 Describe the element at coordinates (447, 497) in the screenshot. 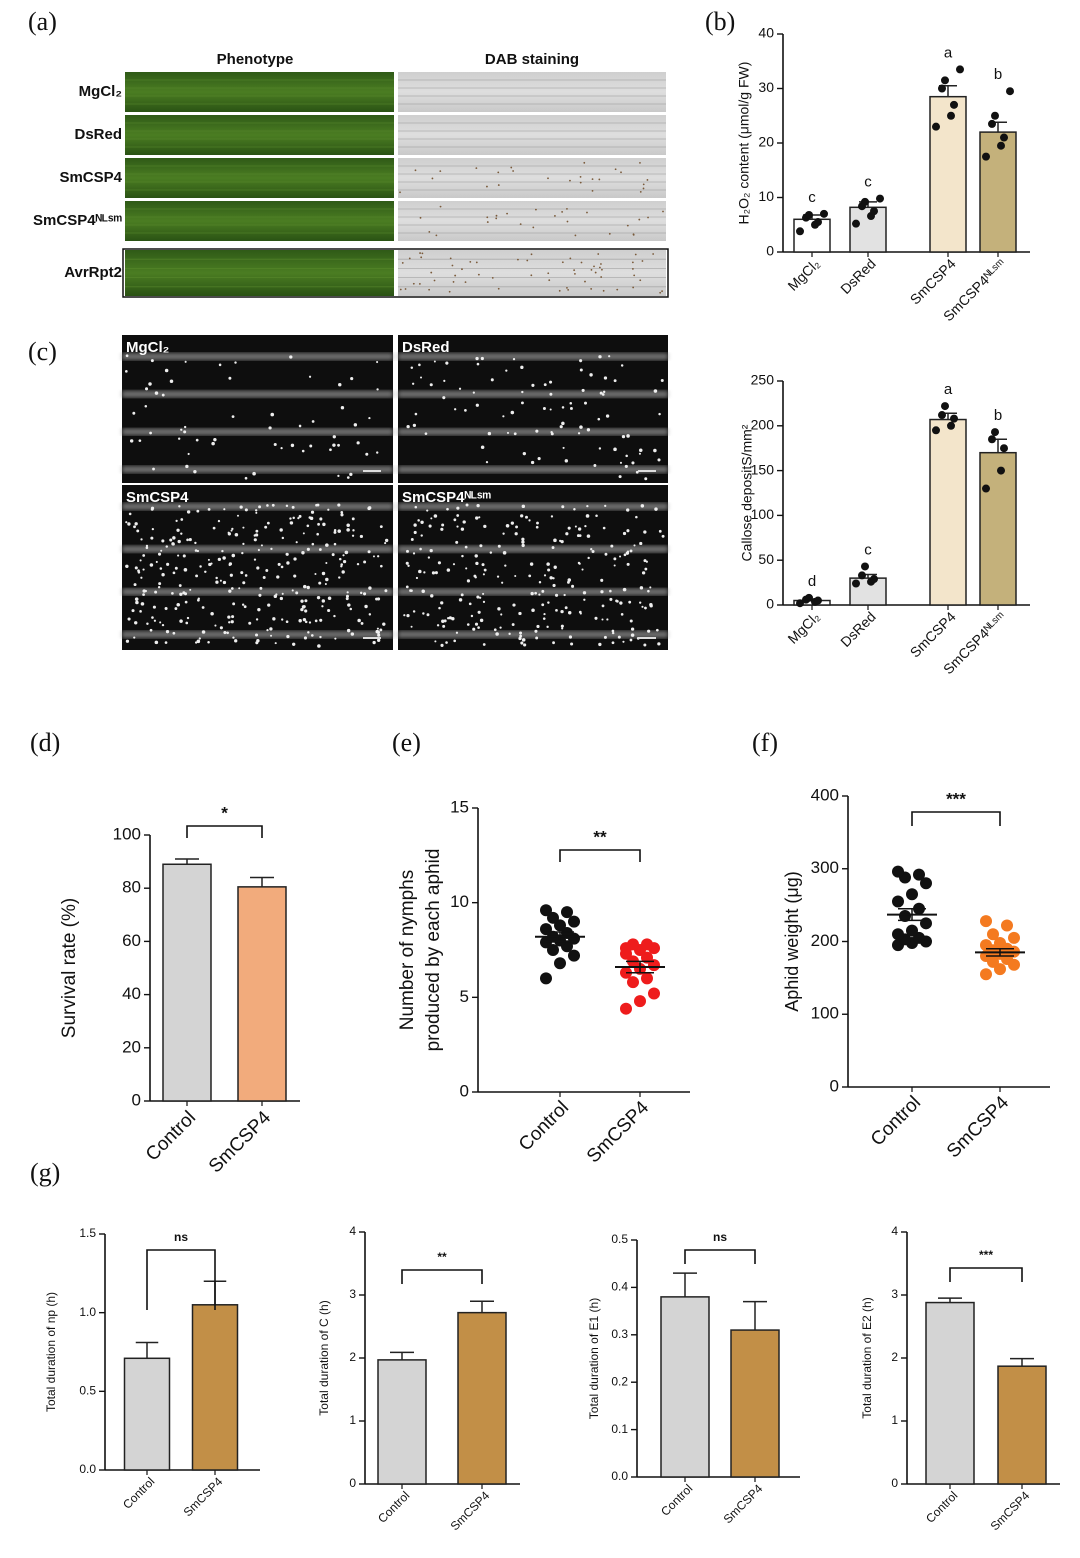

I see `image-label: SmCSP4ᴺᴸˢᵐ` at that location.